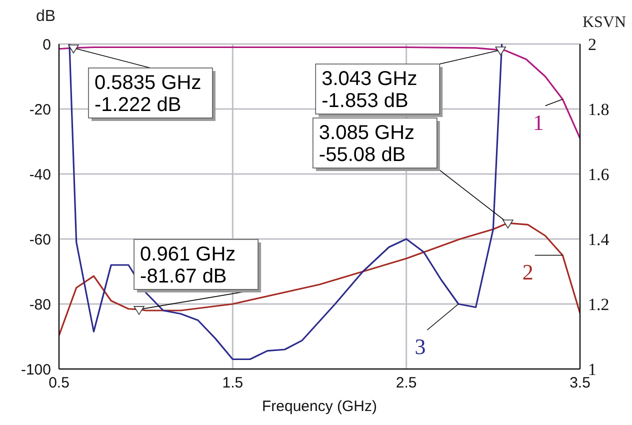  Describe the element at coordinates (604, 23) in the screenshot. I see `y2-axis-title: KSVN` at that location.